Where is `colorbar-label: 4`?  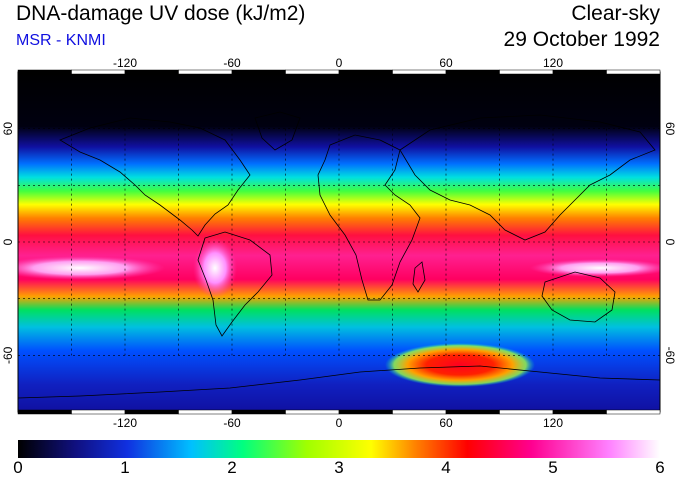
colorbar-label: 4 is located at coordinates (446, 467).